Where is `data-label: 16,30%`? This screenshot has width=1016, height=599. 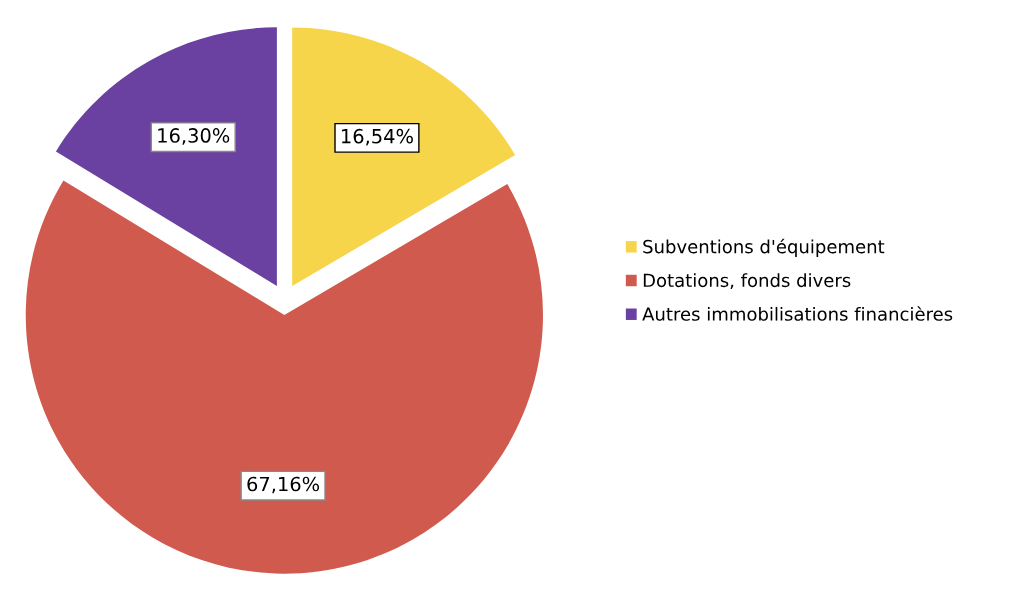 data-label: 16,30% is located at coordinates (194, 136).